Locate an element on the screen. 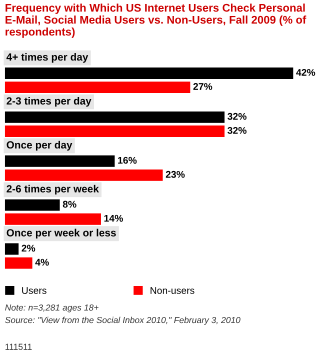  y-tick-label: 4+ times per day is located at coordinates (47, 58).